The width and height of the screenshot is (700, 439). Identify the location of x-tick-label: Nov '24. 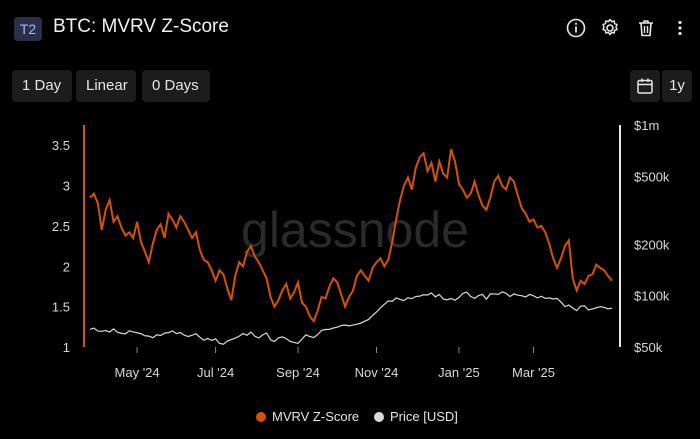
(377, 372).